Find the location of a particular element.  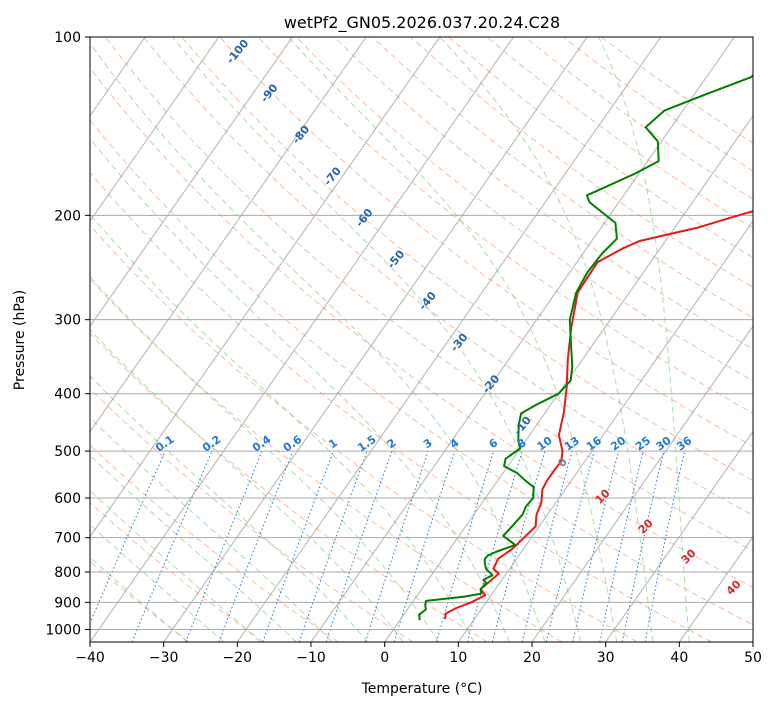

dry-adiabat-label: -80 is located at coordinates (301, 135).